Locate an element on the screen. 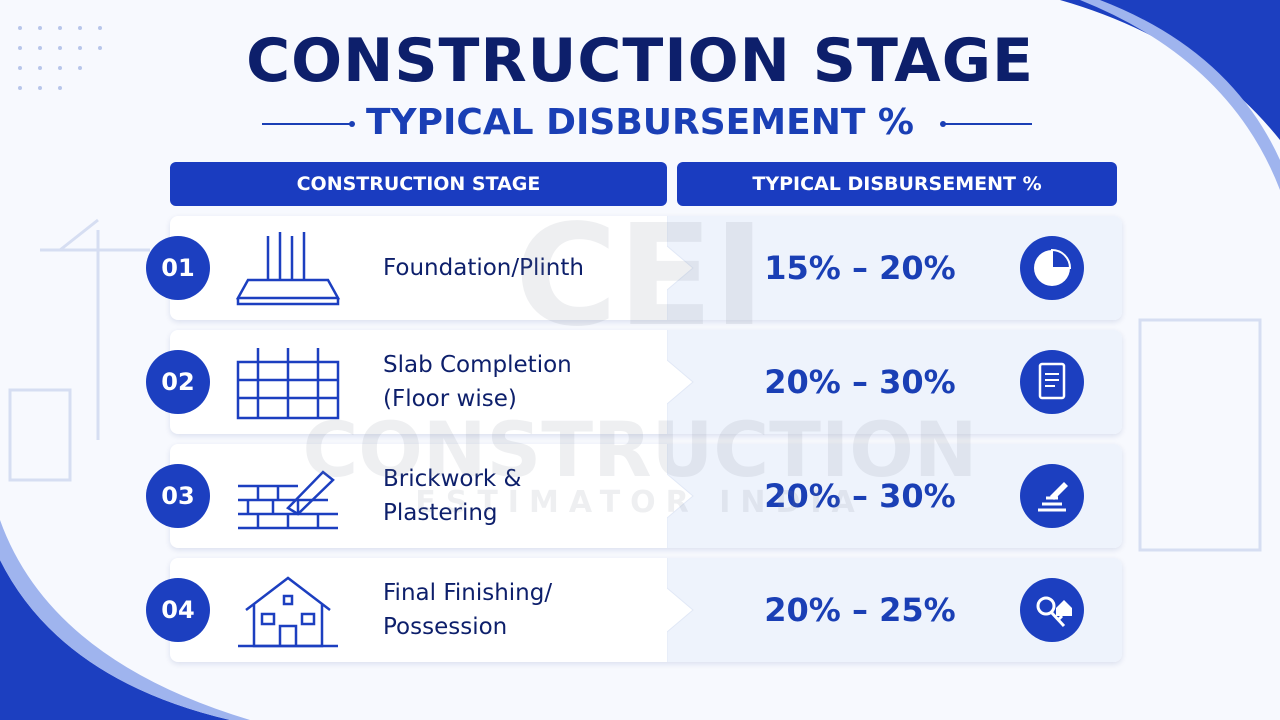 Image resolution: width=1280 pixels, height=720 pixels. stage-line: Foundation/Plinth is located at coordinates (483, 268).